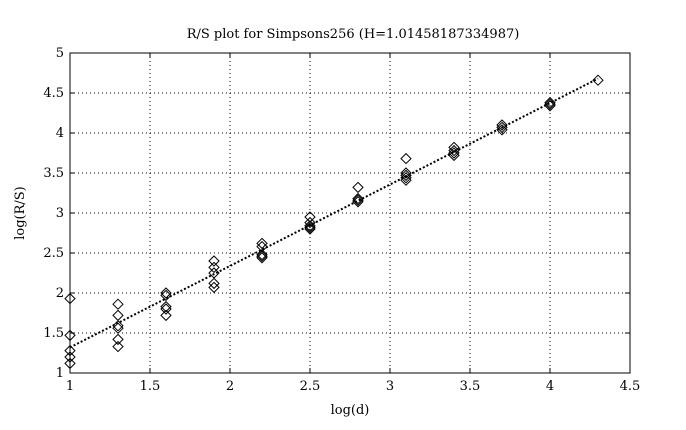  Describe the element at coordinates (60, 53) in the screenshot. I see `y-tick-label: 5` at that location.